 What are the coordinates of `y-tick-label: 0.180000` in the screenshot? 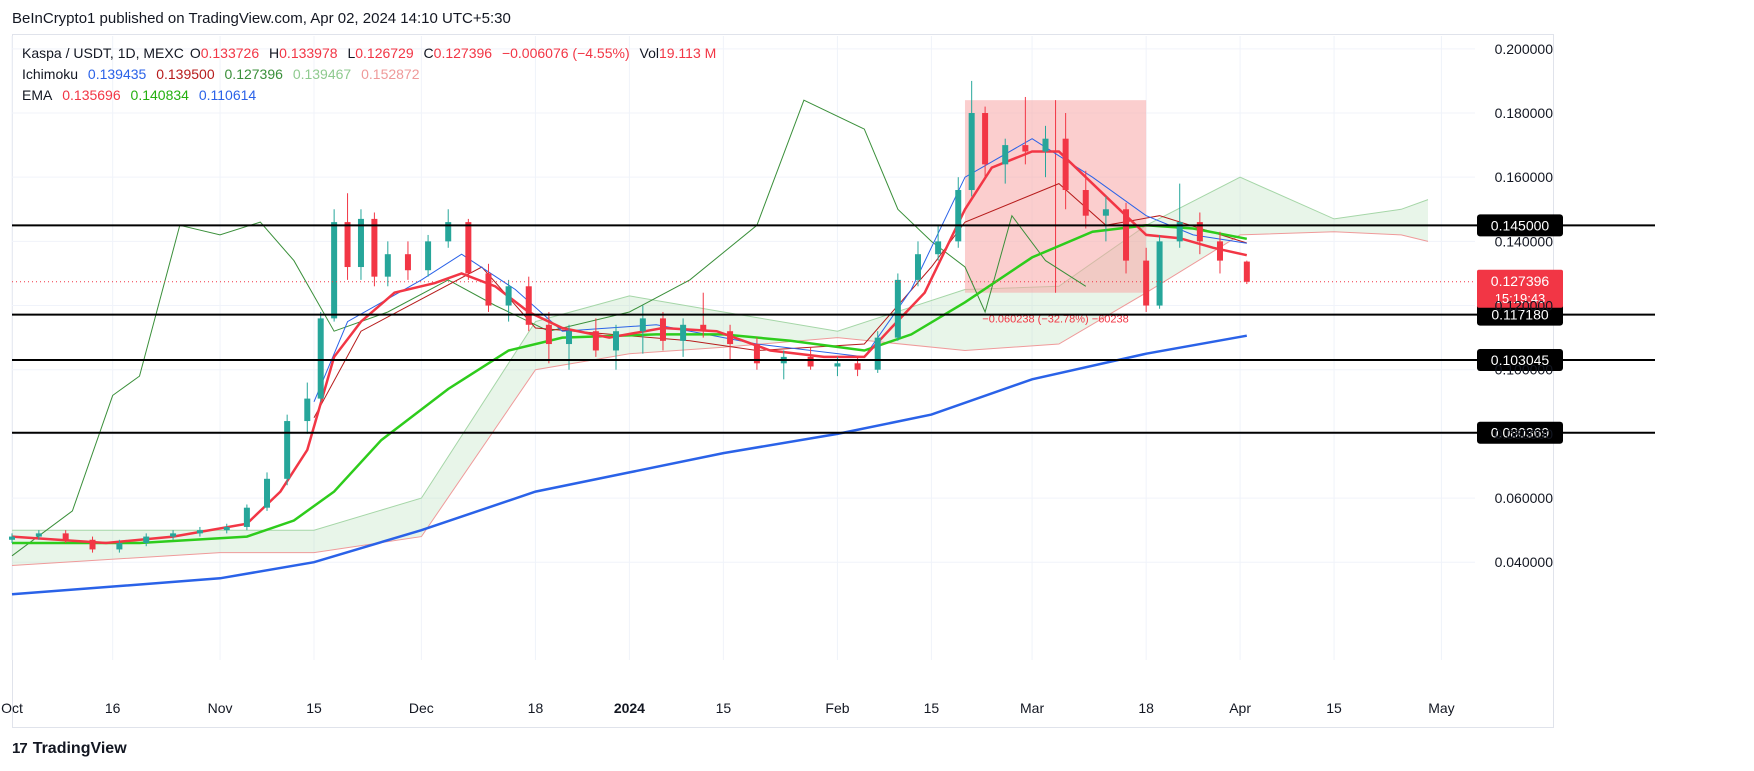 It's located at (1524, 113).